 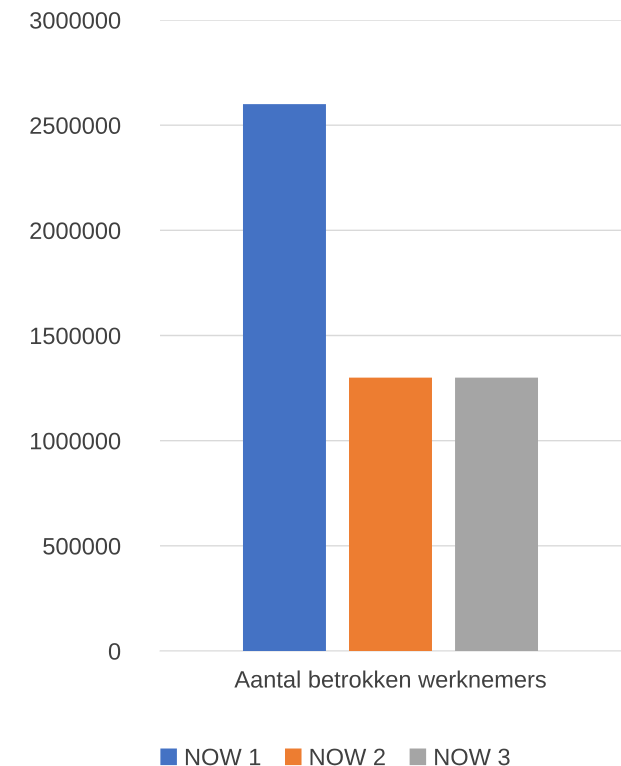 I want to click on y-tick-label: 2500000, so click(x=75, y=125).